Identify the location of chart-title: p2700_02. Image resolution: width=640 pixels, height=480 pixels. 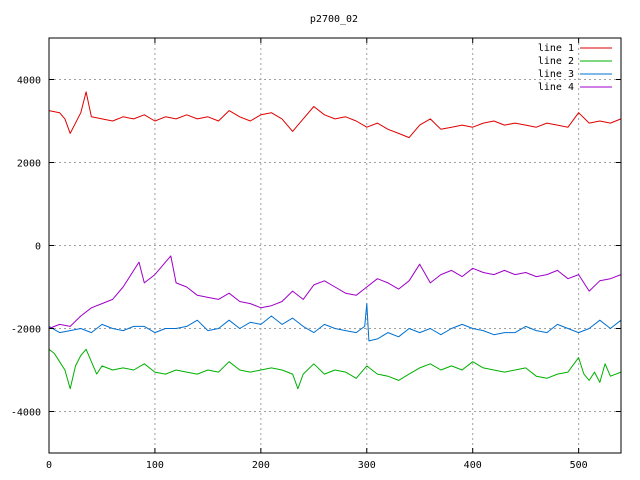
(334, 19).